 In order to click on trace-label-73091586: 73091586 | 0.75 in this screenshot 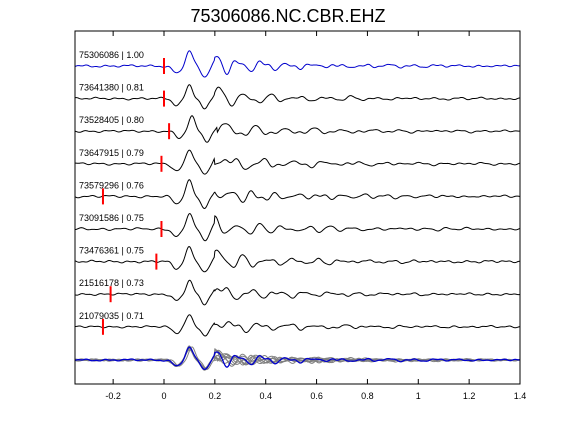, I will do `click(111, 218)`.